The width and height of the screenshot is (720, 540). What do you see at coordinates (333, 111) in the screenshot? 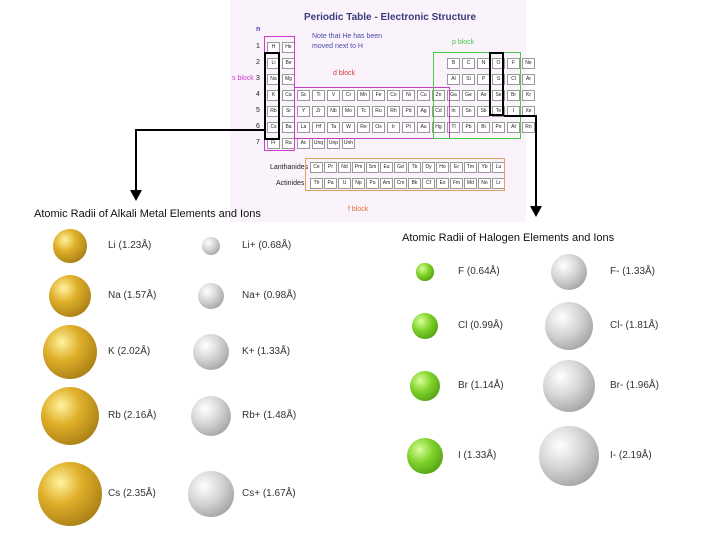
I see `element-cell: Nb` at bounding box center [333, 111].